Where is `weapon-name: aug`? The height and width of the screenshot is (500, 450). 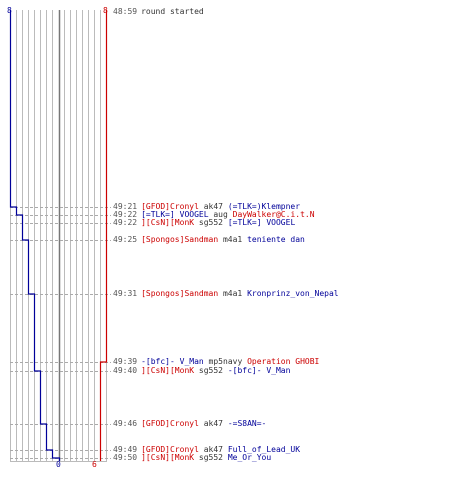 weapon-name: aug is located at coordinates (220, 214).